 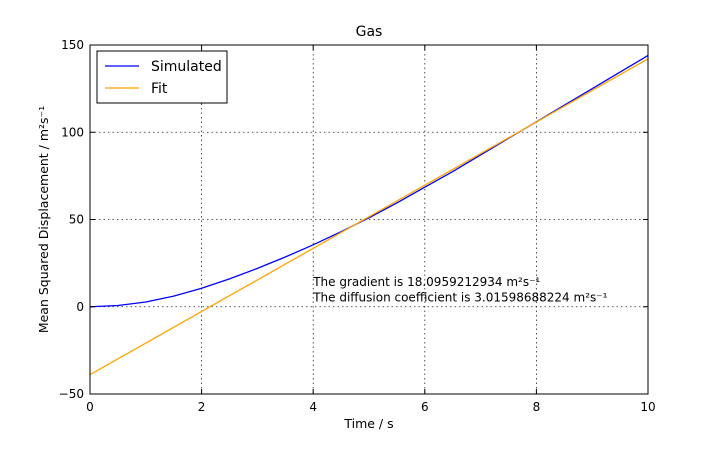 I want to click on annotation-text: The gradient is 18.0959212934 m²s⁻¹, so click(x=426, y=282).